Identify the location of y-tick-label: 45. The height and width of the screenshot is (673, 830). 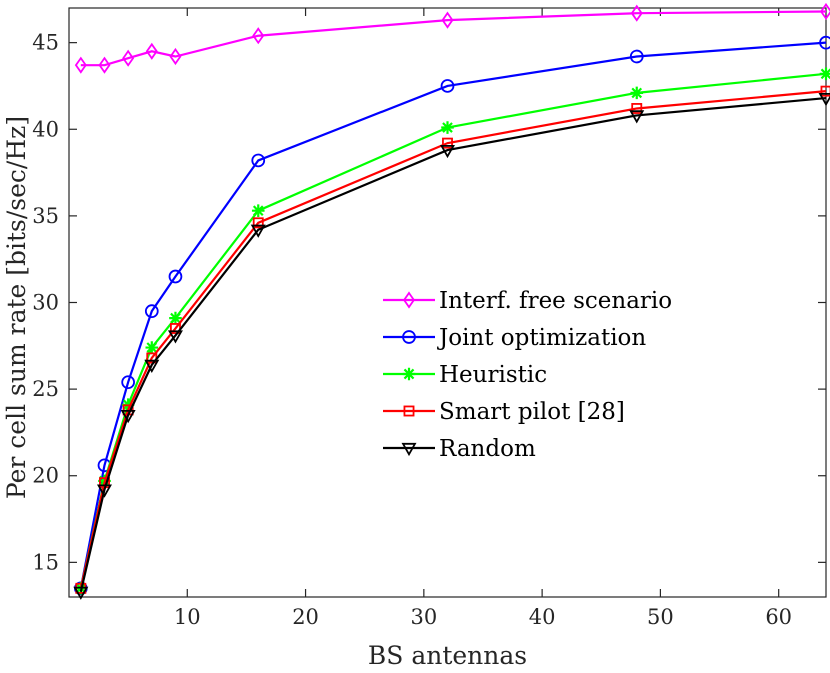
(45, 43).